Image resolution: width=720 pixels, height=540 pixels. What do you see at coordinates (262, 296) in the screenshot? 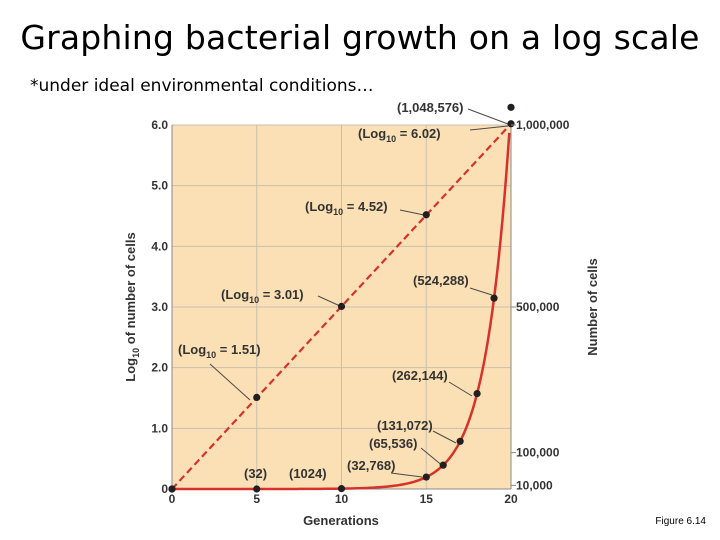
I see `label-log-301: (Log10 = 3.01)` at bounding box center [262, 296].